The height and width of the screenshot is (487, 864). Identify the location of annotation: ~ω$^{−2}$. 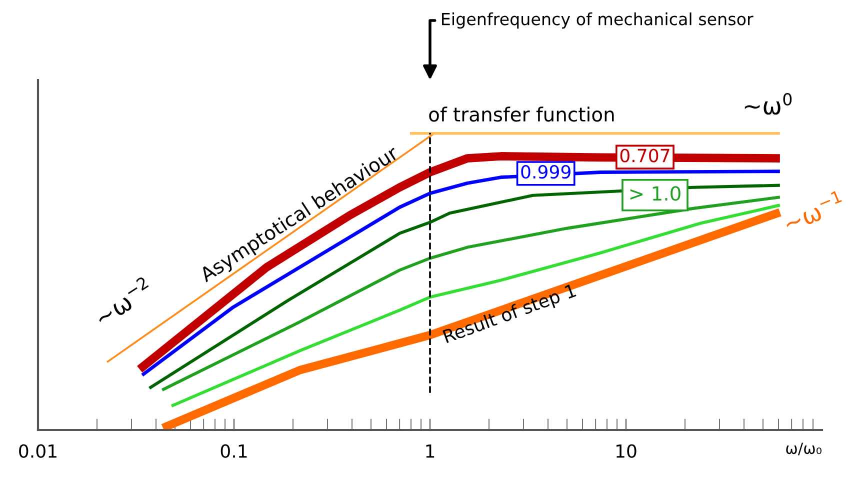
(123, 301).